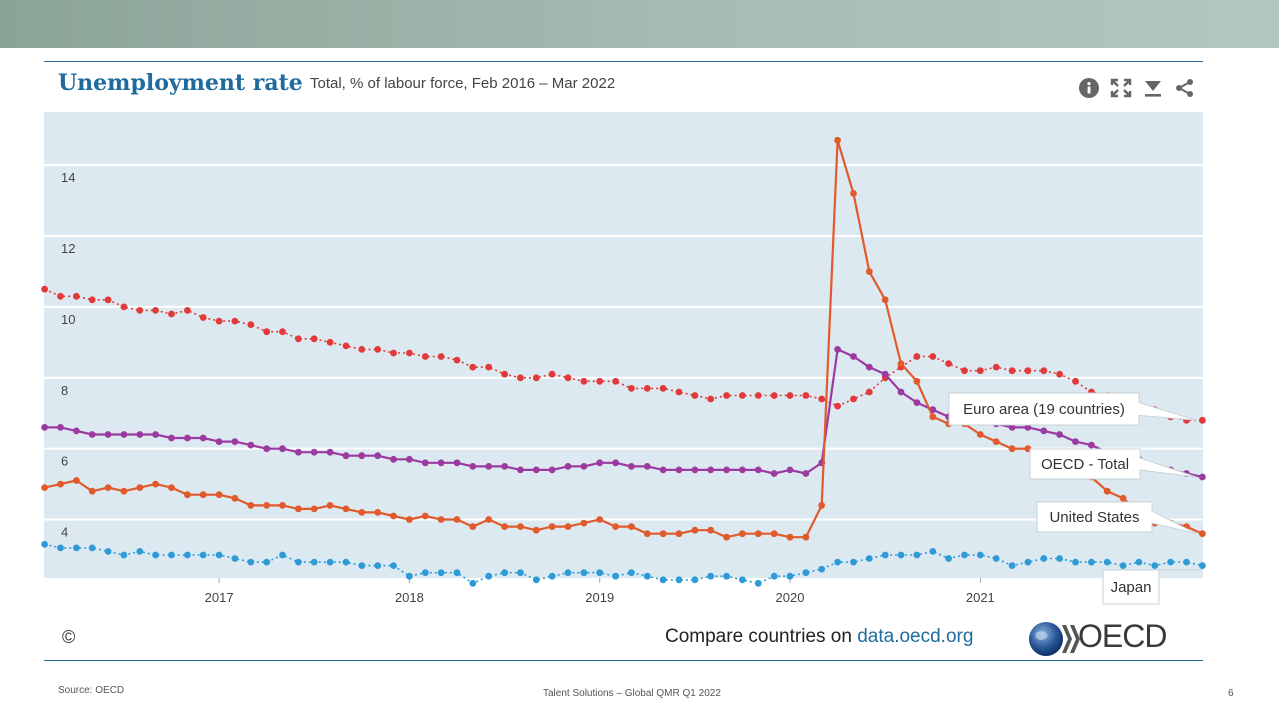 This screenshot has height=719, width=1279. I want to click on share-icon, so click(1185, 88).